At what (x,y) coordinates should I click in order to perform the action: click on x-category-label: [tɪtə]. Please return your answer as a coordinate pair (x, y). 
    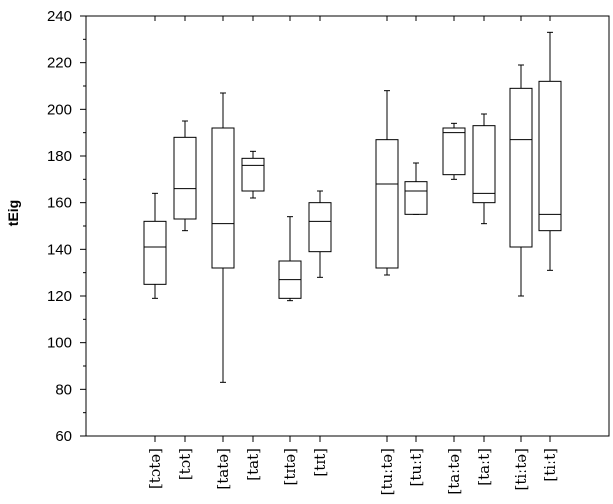
    Looking at the image, I should click on (290, 466).